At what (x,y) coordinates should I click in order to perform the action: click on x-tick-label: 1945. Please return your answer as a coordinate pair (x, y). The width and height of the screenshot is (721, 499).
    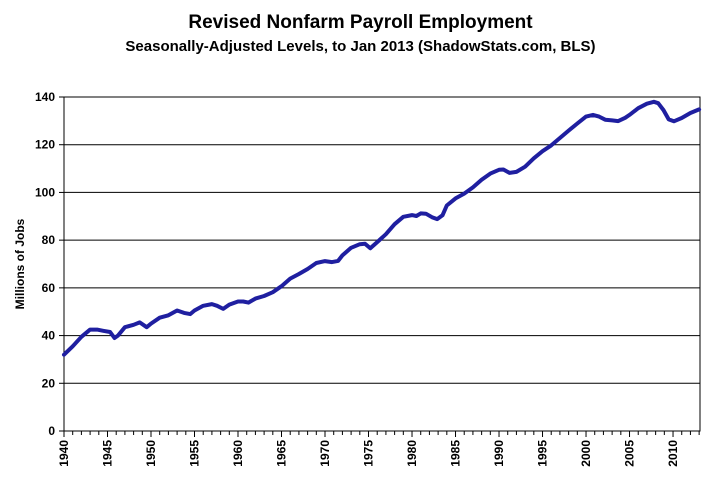
    Looking at the image, I should click on (108, 453).